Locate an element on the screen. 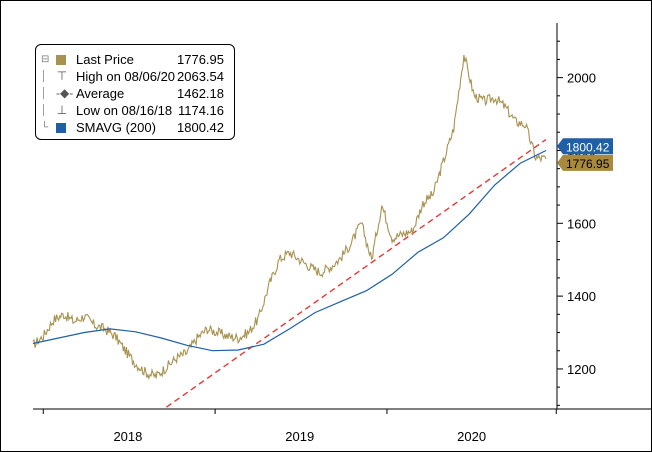 Image resolution: width=652 pixels, height=452 pixels. legend-label: Low on 08/16/18 is located at coordinates (124, 110).